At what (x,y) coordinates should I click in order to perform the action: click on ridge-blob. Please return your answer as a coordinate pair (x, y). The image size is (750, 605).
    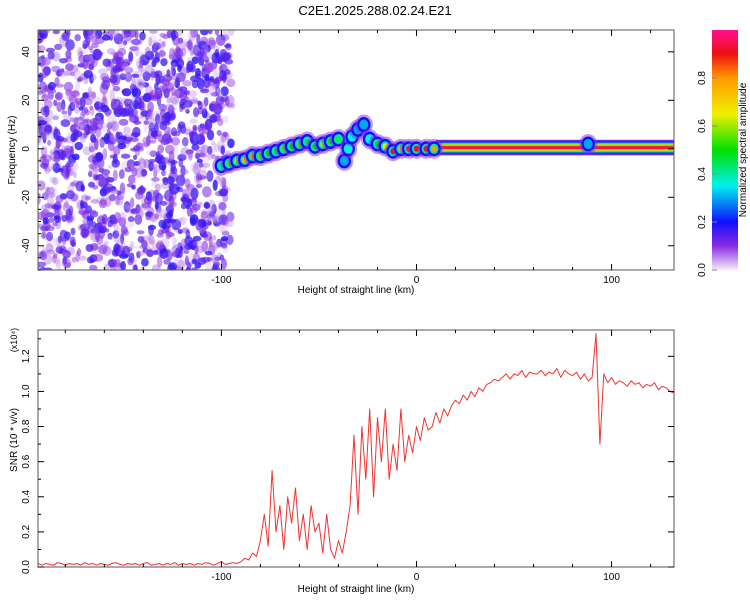
    Looking at the image, I should click on (348, 148).